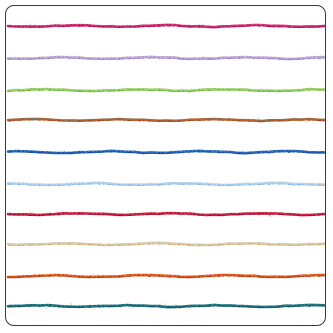  What do you see at coordinates (165, 244) in the screenshot?
I see `yarn-strand-cream-tweed` at bounding box center [165, 244].